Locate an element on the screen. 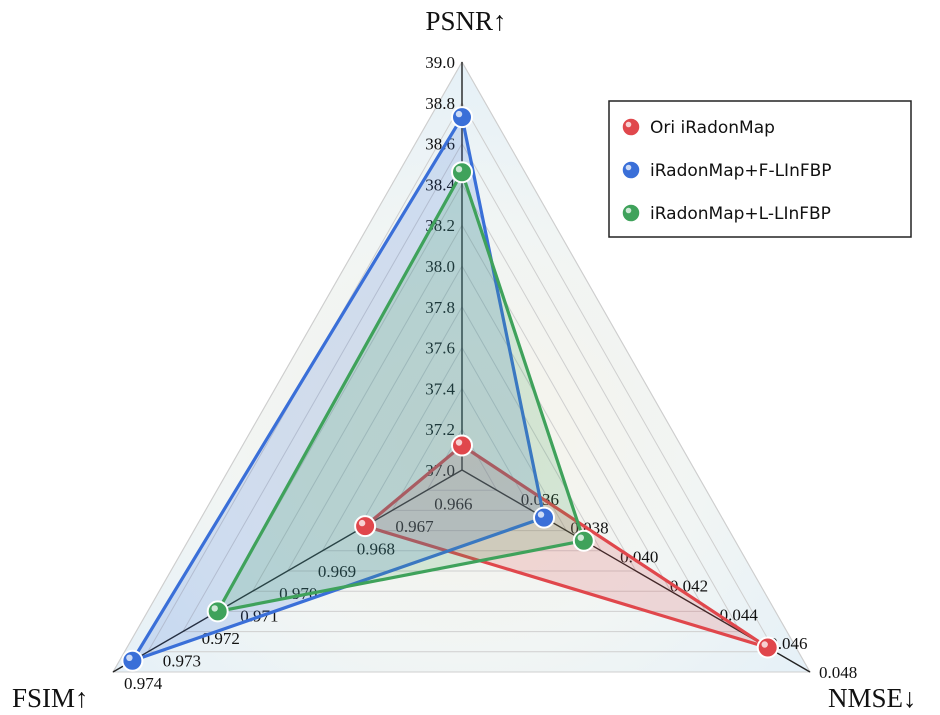  tick-label: 0.967 is located at coordinates (414, 526).